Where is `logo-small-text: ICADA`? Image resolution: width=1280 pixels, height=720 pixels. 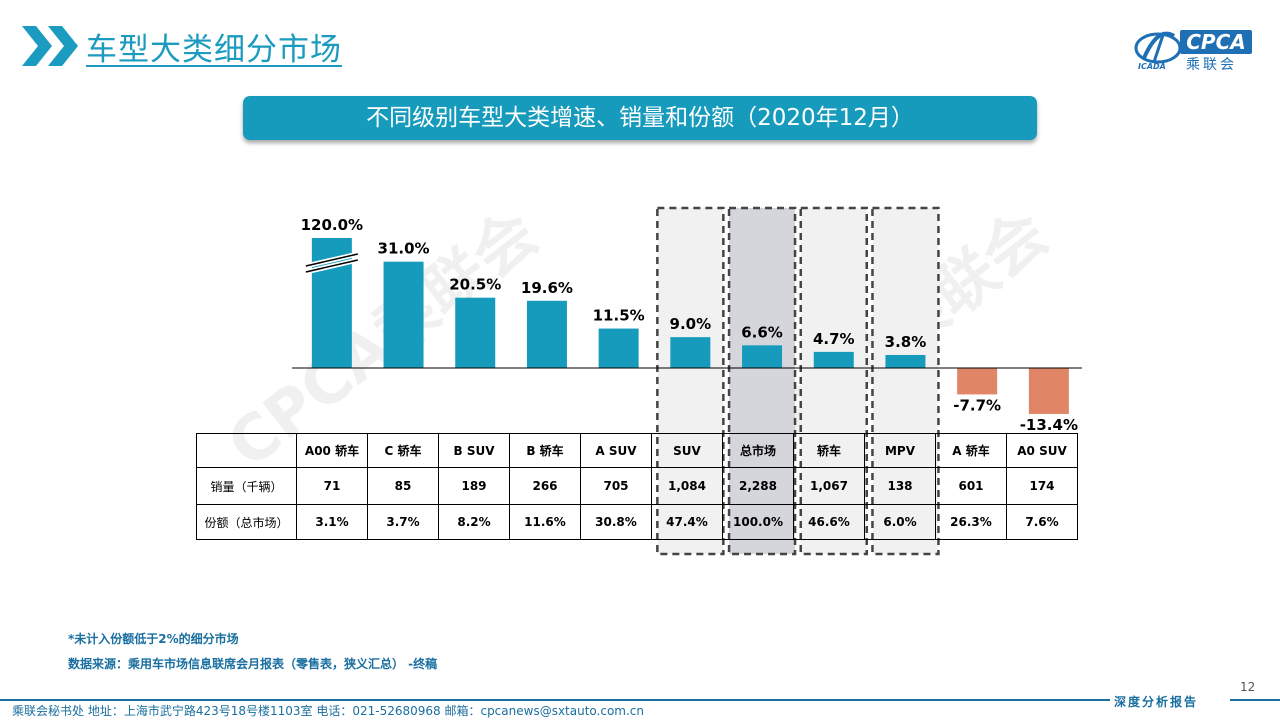 logo-small-text: ICADA is located at coordinates (1152, 66).